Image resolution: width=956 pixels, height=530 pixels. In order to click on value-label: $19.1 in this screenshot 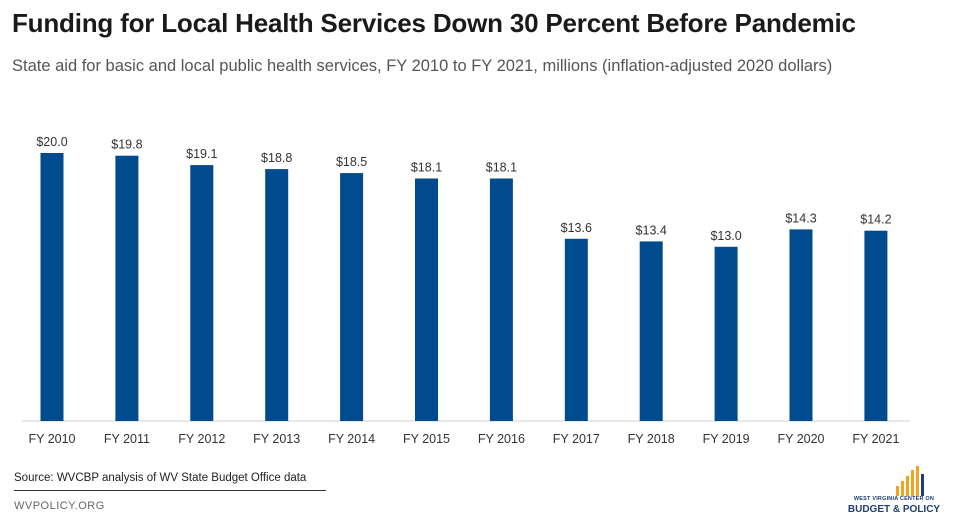, I will do `click(201, 154)`.